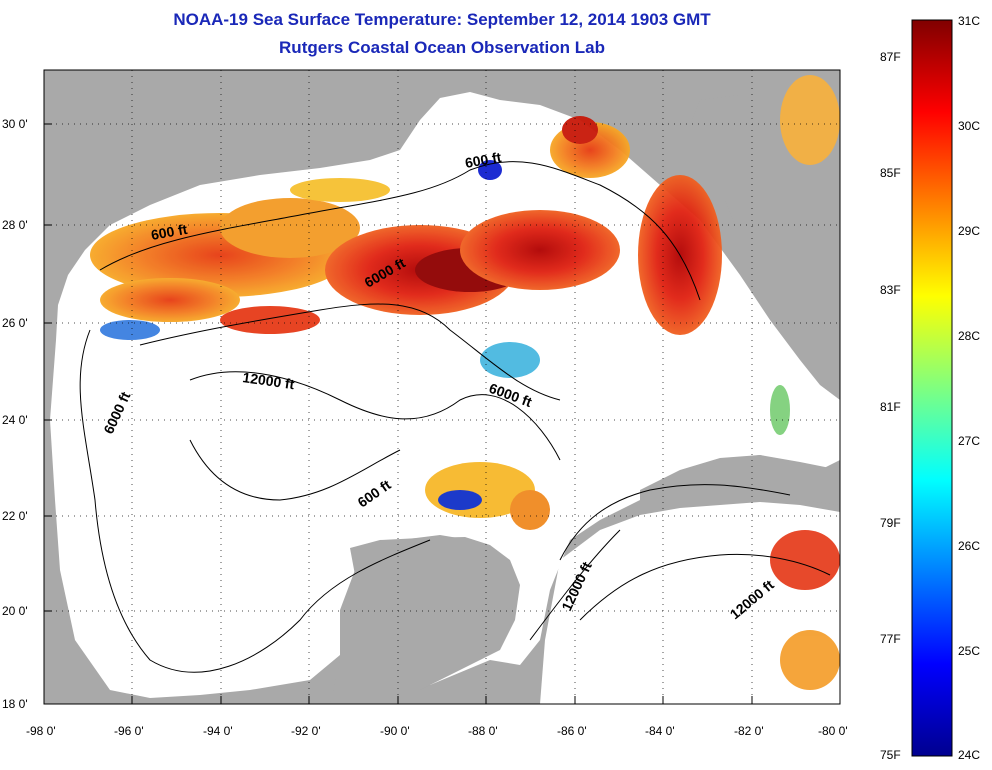  Describe the element at coordinates (483, 160) in the screenshot. I see `contour-label-600-north: 600 ft` at that location.